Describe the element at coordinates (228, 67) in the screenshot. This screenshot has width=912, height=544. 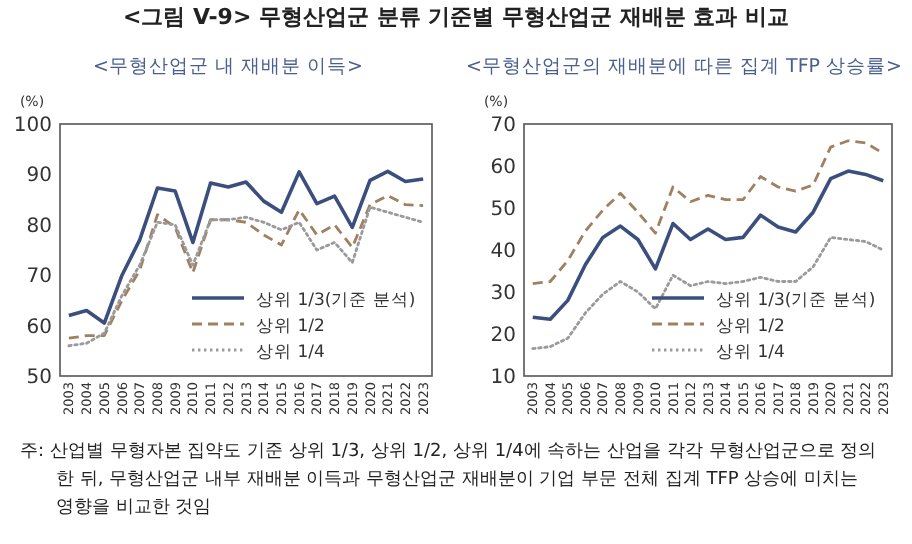
I see `chart-subtitle: <무형산업군 내 재배분 이득>` at that location.